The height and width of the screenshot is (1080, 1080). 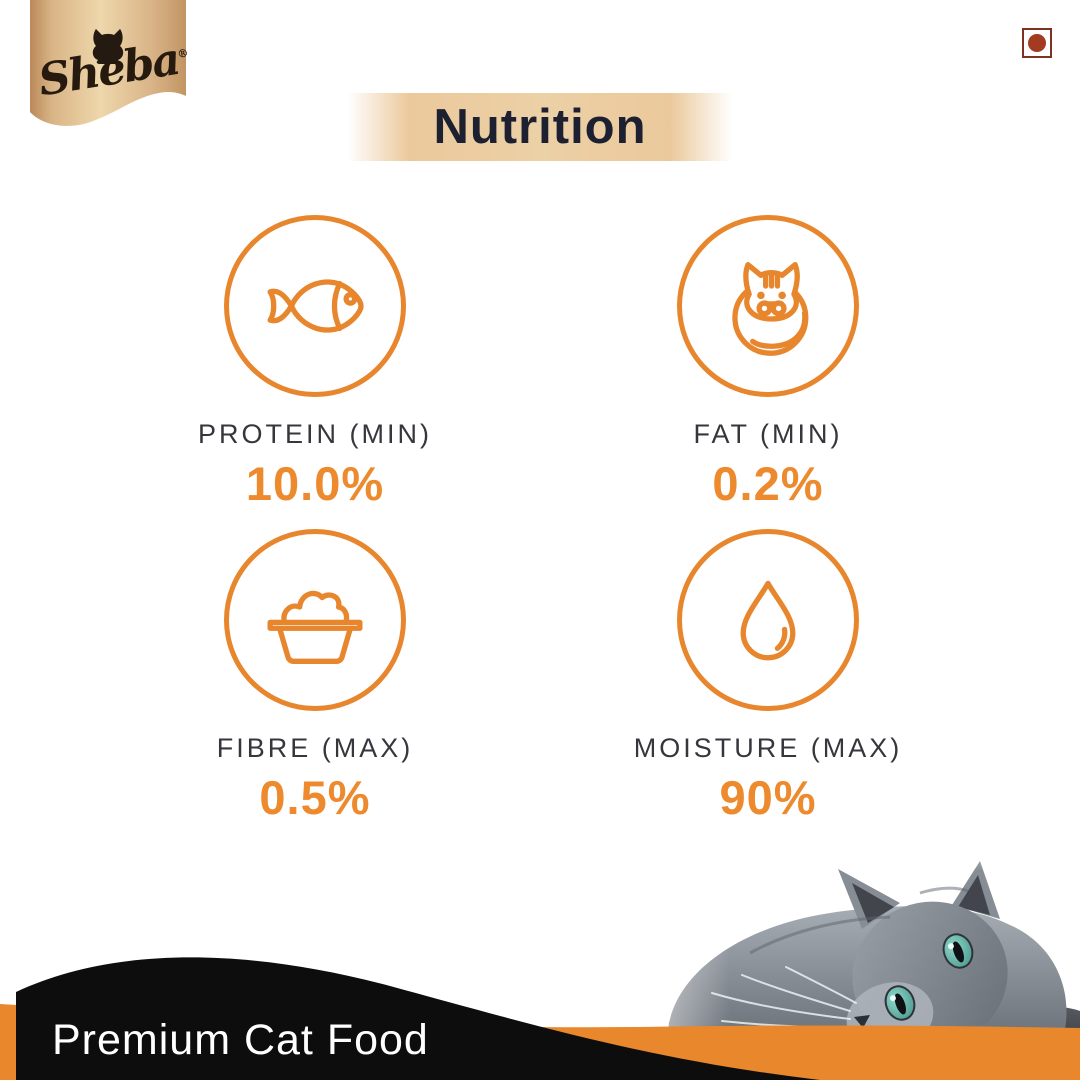 What do you see at coordinates (315, 483) in the screenshot?
I see `nutrient-value: 10.0%` at bounding box center [315, 483].